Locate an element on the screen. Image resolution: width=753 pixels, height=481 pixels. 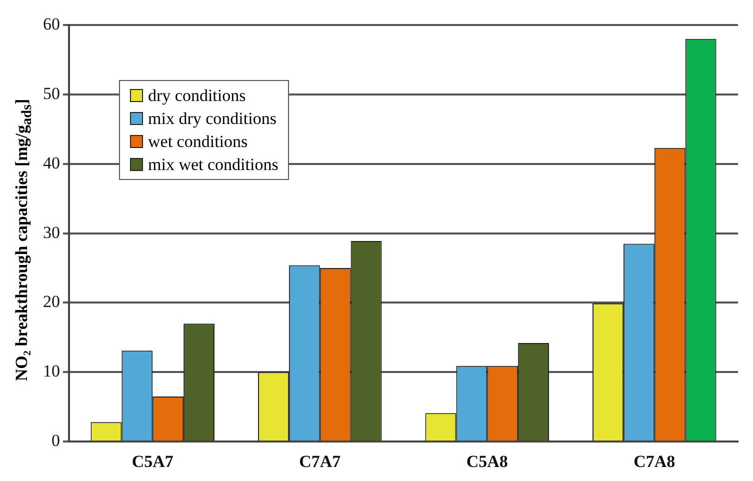
x-tick-label: C5A7 is located at coordinates (153, 462).